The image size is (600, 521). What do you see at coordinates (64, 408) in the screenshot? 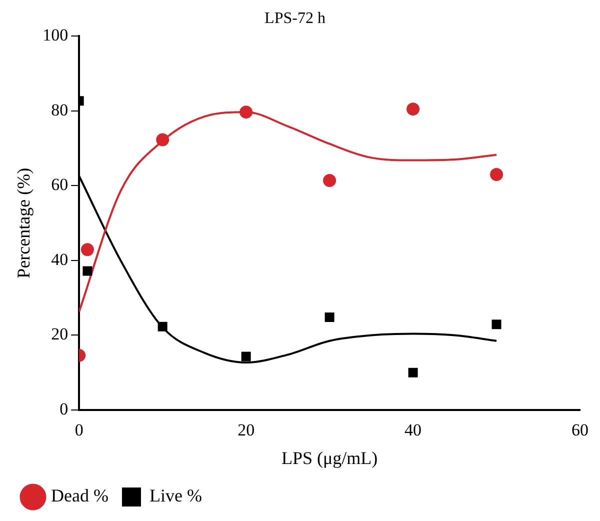
I see `y-tick-label: 0` at bounding box center [64, 408].